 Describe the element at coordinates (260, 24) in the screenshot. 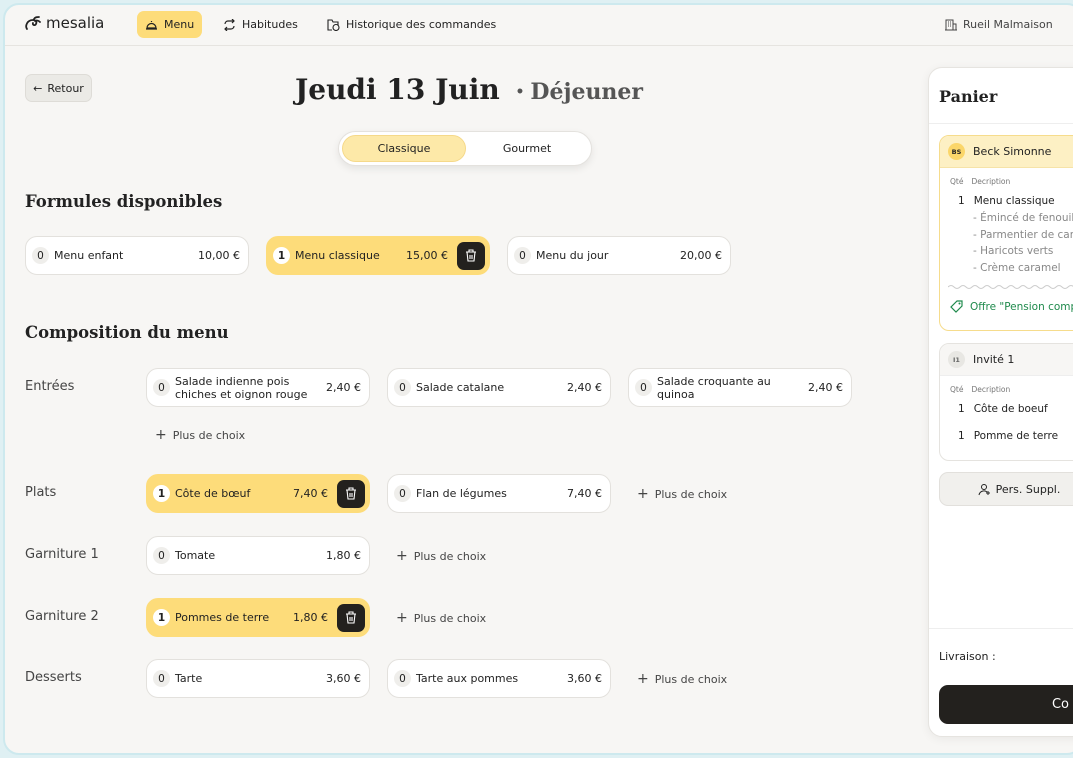

I see `nav-habitudes: Habitudes` at that location.